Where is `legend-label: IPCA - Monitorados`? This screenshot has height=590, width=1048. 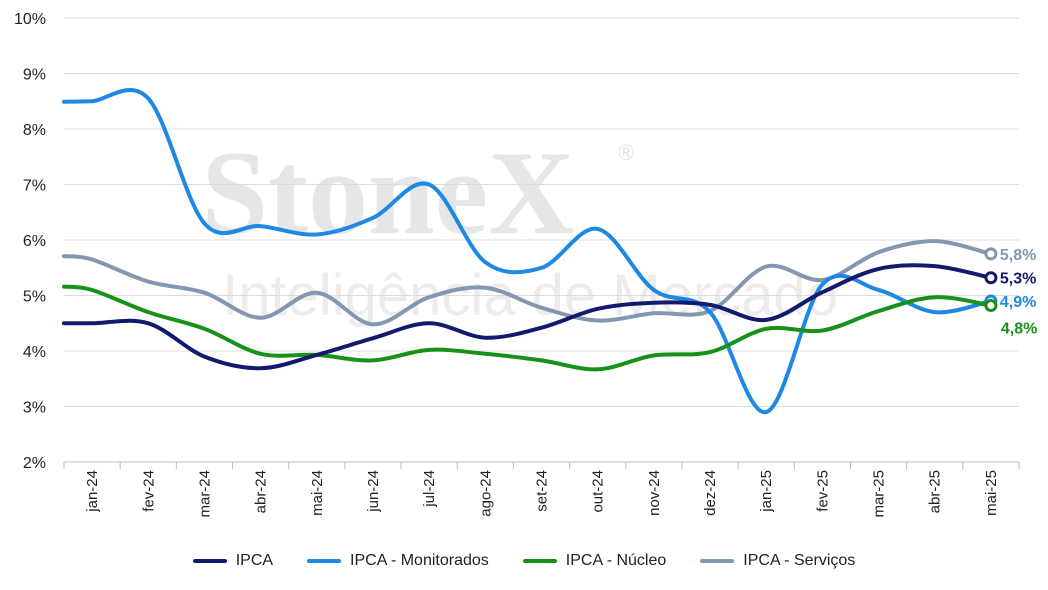 legend-label: IPCA - Monitorados is located at coordinates (419, 560).